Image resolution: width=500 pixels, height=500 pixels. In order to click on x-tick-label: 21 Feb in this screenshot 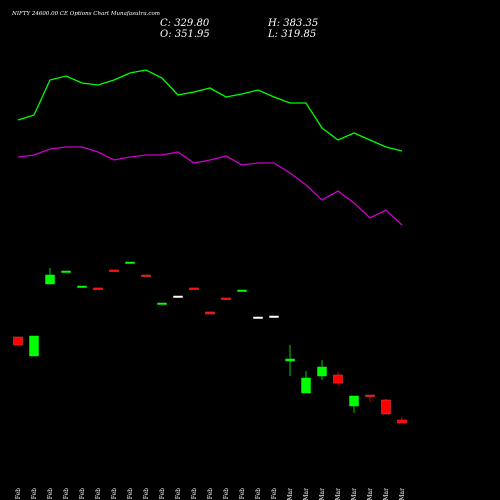, I will do `click(258, 494)`.